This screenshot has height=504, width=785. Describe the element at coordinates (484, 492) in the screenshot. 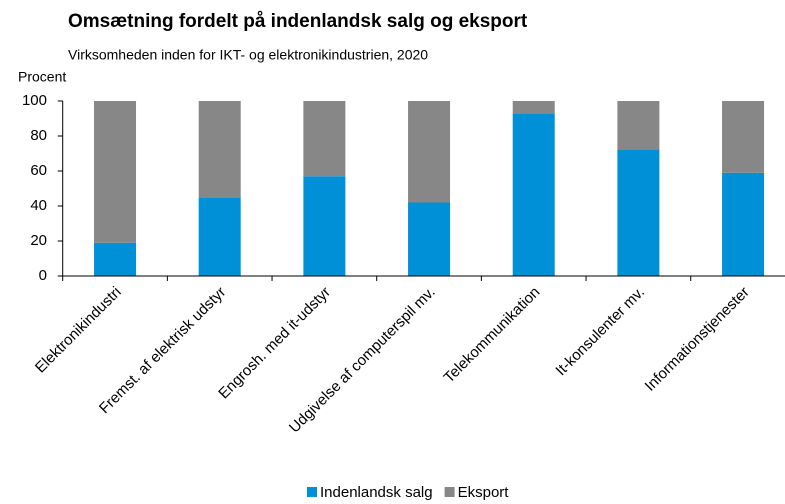

I see `legend-label: Eksport` at that location.